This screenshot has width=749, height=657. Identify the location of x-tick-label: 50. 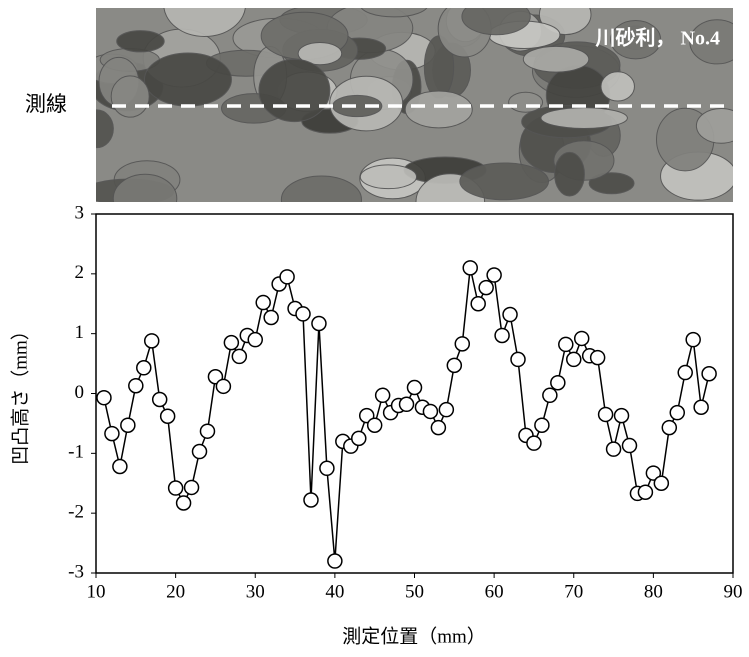
(414, 591).